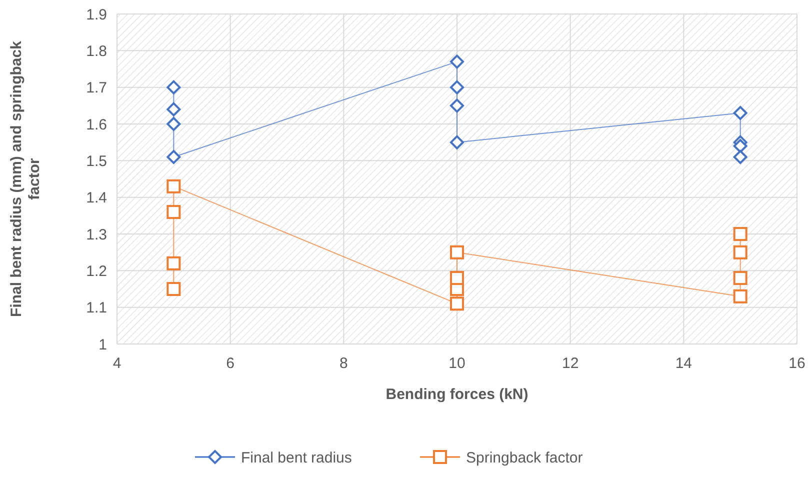 This screenshot has height=479, width=811. I want to click on legend-label: Final bent radius, so click(296, 457).